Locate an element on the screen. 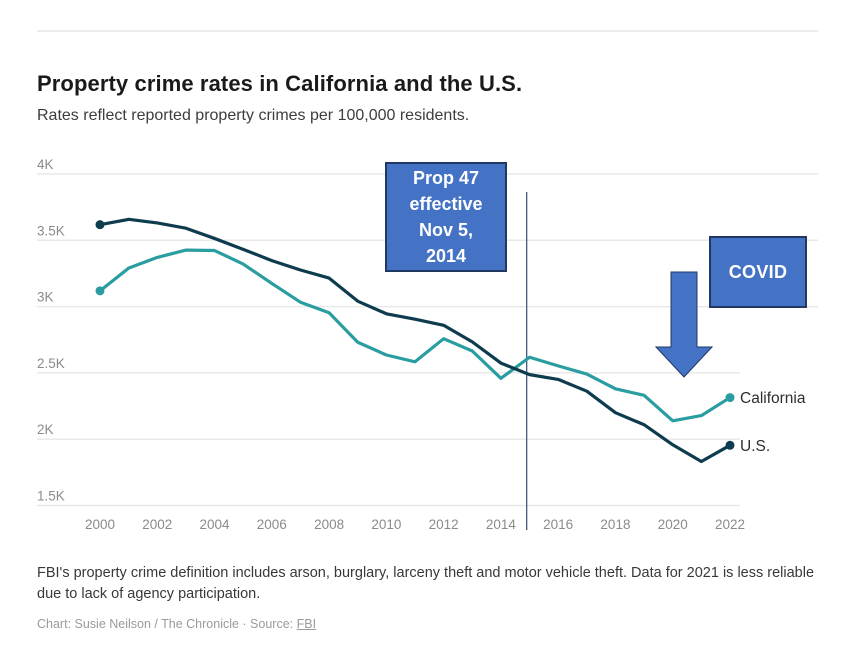 The image size is (862, 653). covid-annotation-box: COVID is located at coordinates (758, 272).